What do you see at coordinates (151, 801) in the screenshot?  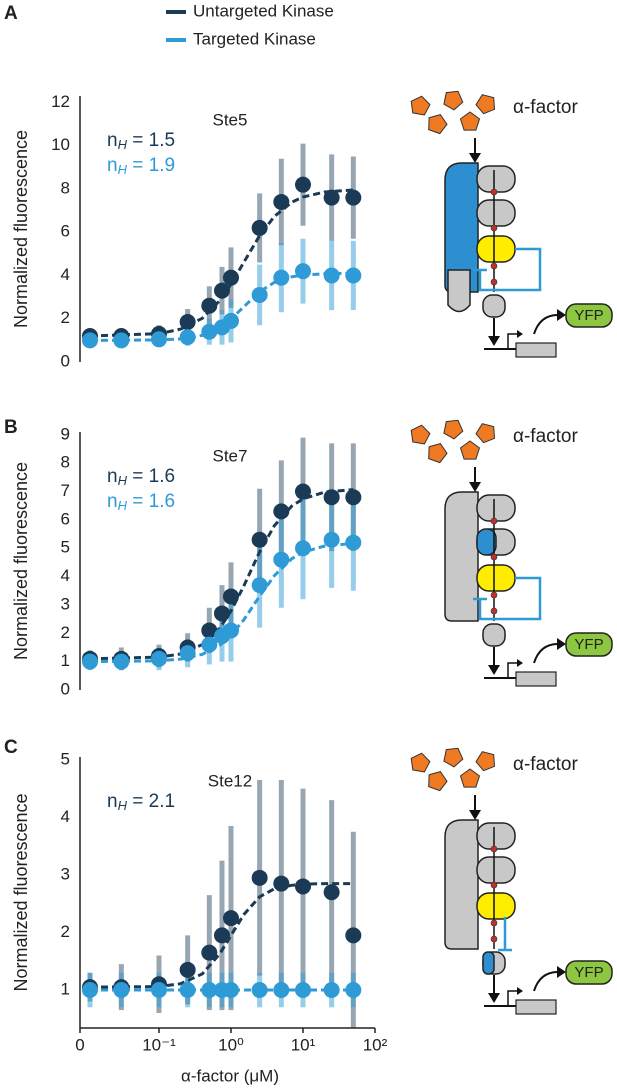 I see `annotation-text: = 2.1` at bounding box center [151, 801].